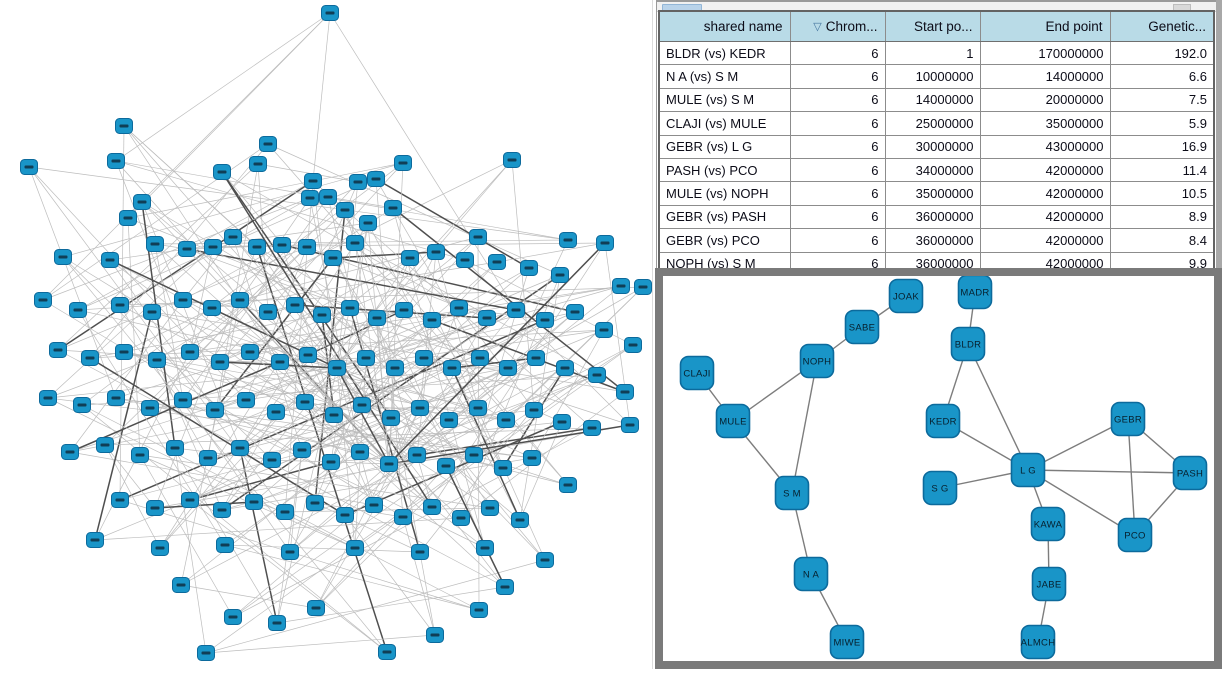  Describe the element at coordinates (968, 344) in the screenshot. I see `node-bldr: BLDR` at that location.